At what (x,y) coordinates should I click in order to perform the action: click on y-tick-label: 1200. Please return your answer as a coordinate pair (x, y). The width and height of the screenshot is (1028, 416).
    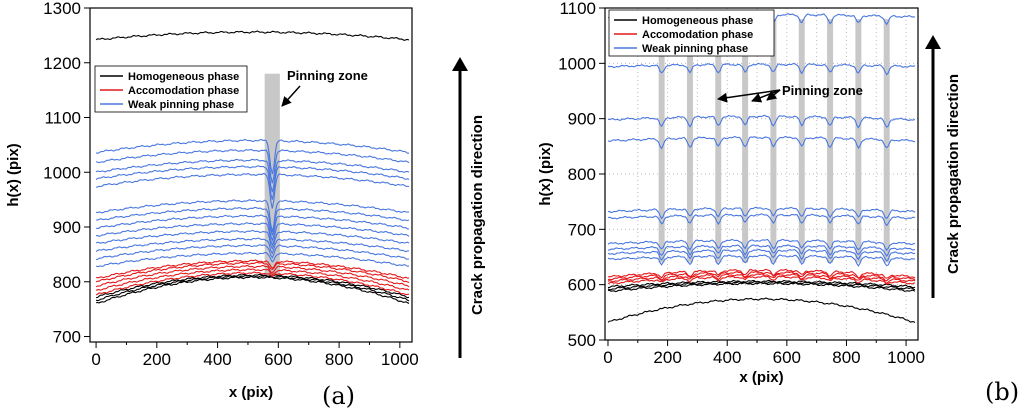
    Looking at the image, I should click on (62, 63).